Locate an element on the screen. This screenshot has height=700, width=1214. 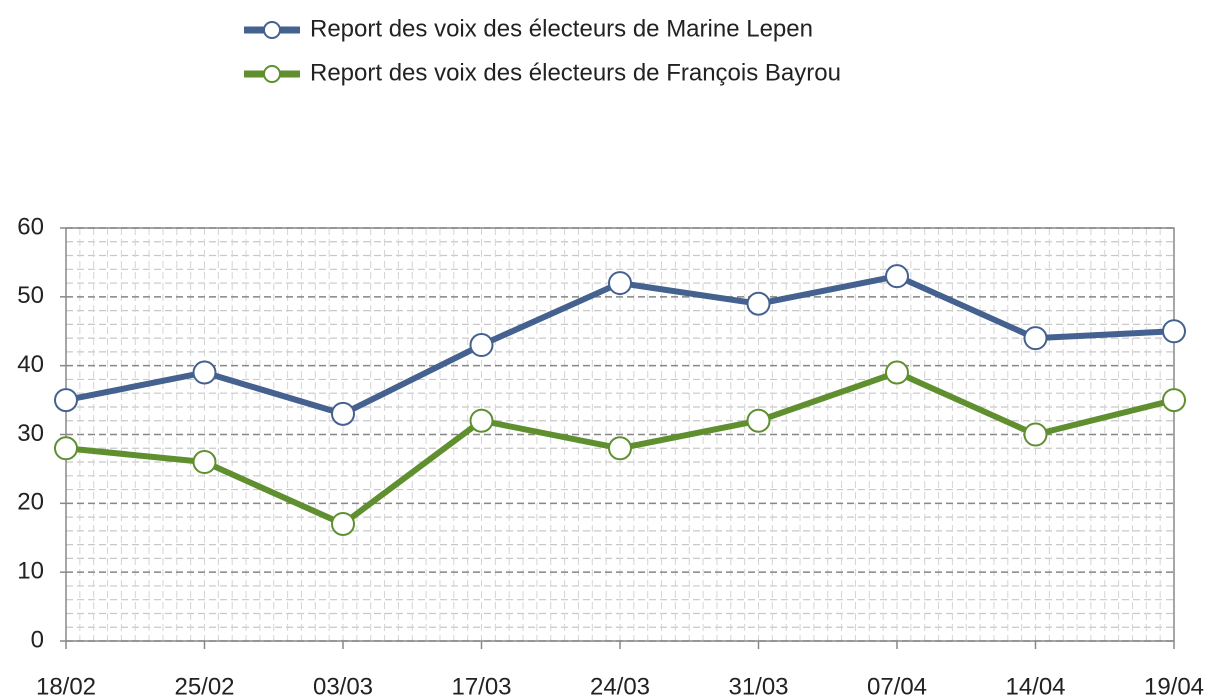
y-tick-label: 40 is located at coordinates (30, 364).